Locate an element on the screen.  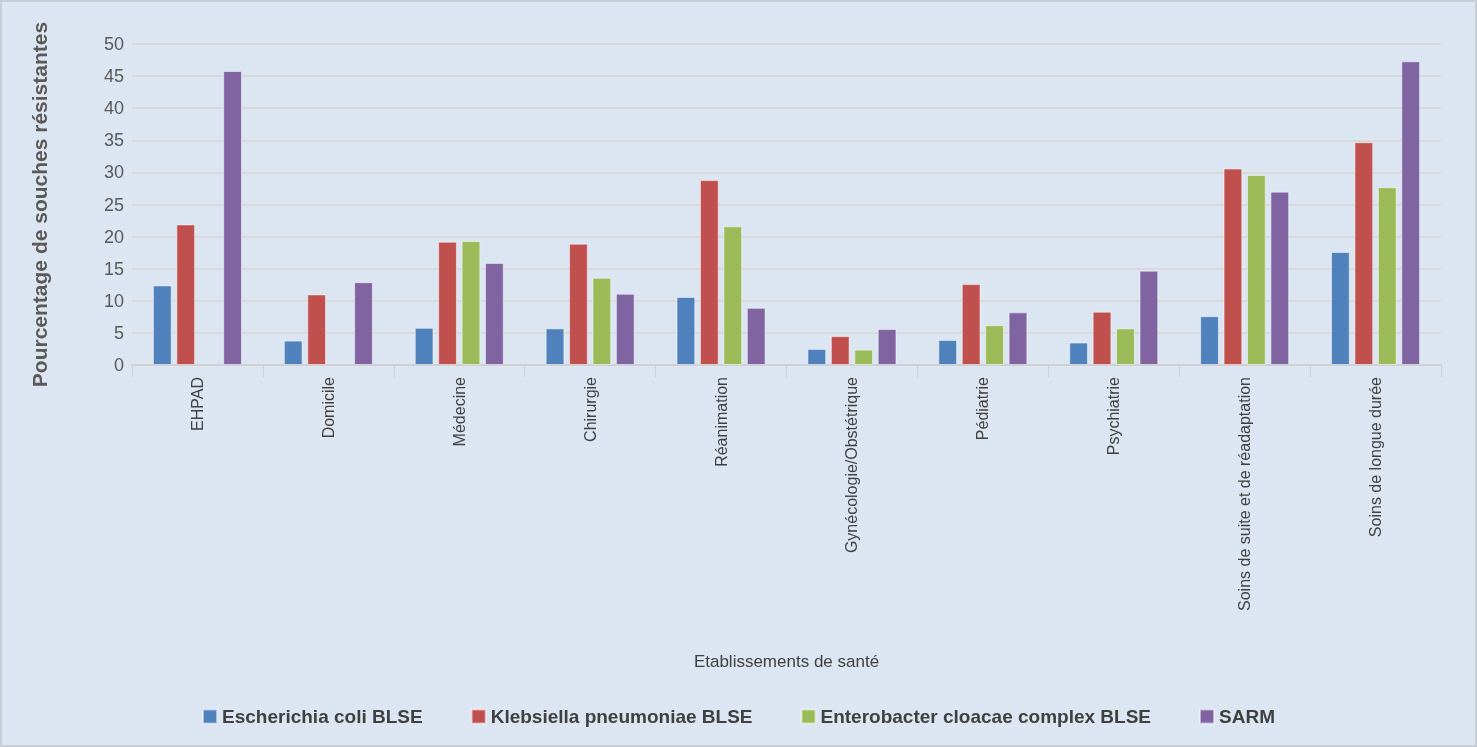
x-tick-label: Pédiatrie is located at coordinates (983, 408).